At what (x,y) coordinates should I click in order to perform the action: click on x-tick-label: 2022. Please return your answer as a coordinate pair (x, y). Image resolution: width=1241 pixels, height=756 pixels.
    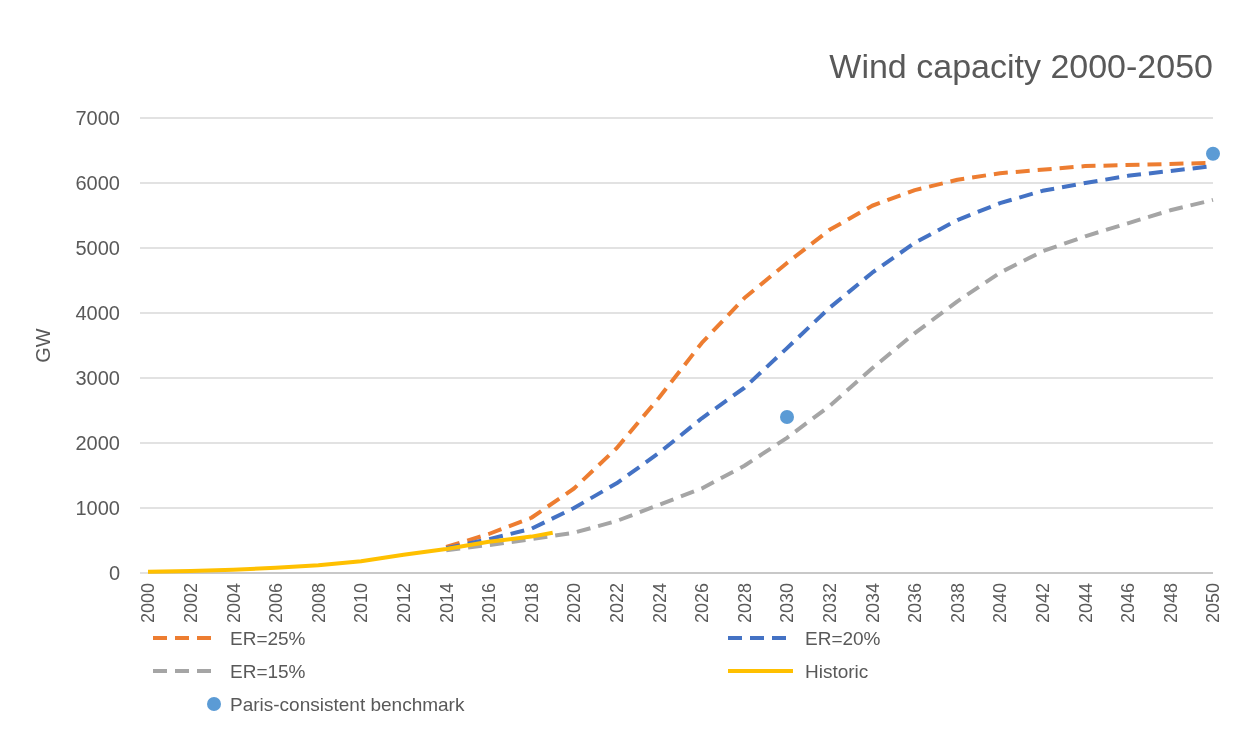
    Looking at the image, I should click on (616, 603).